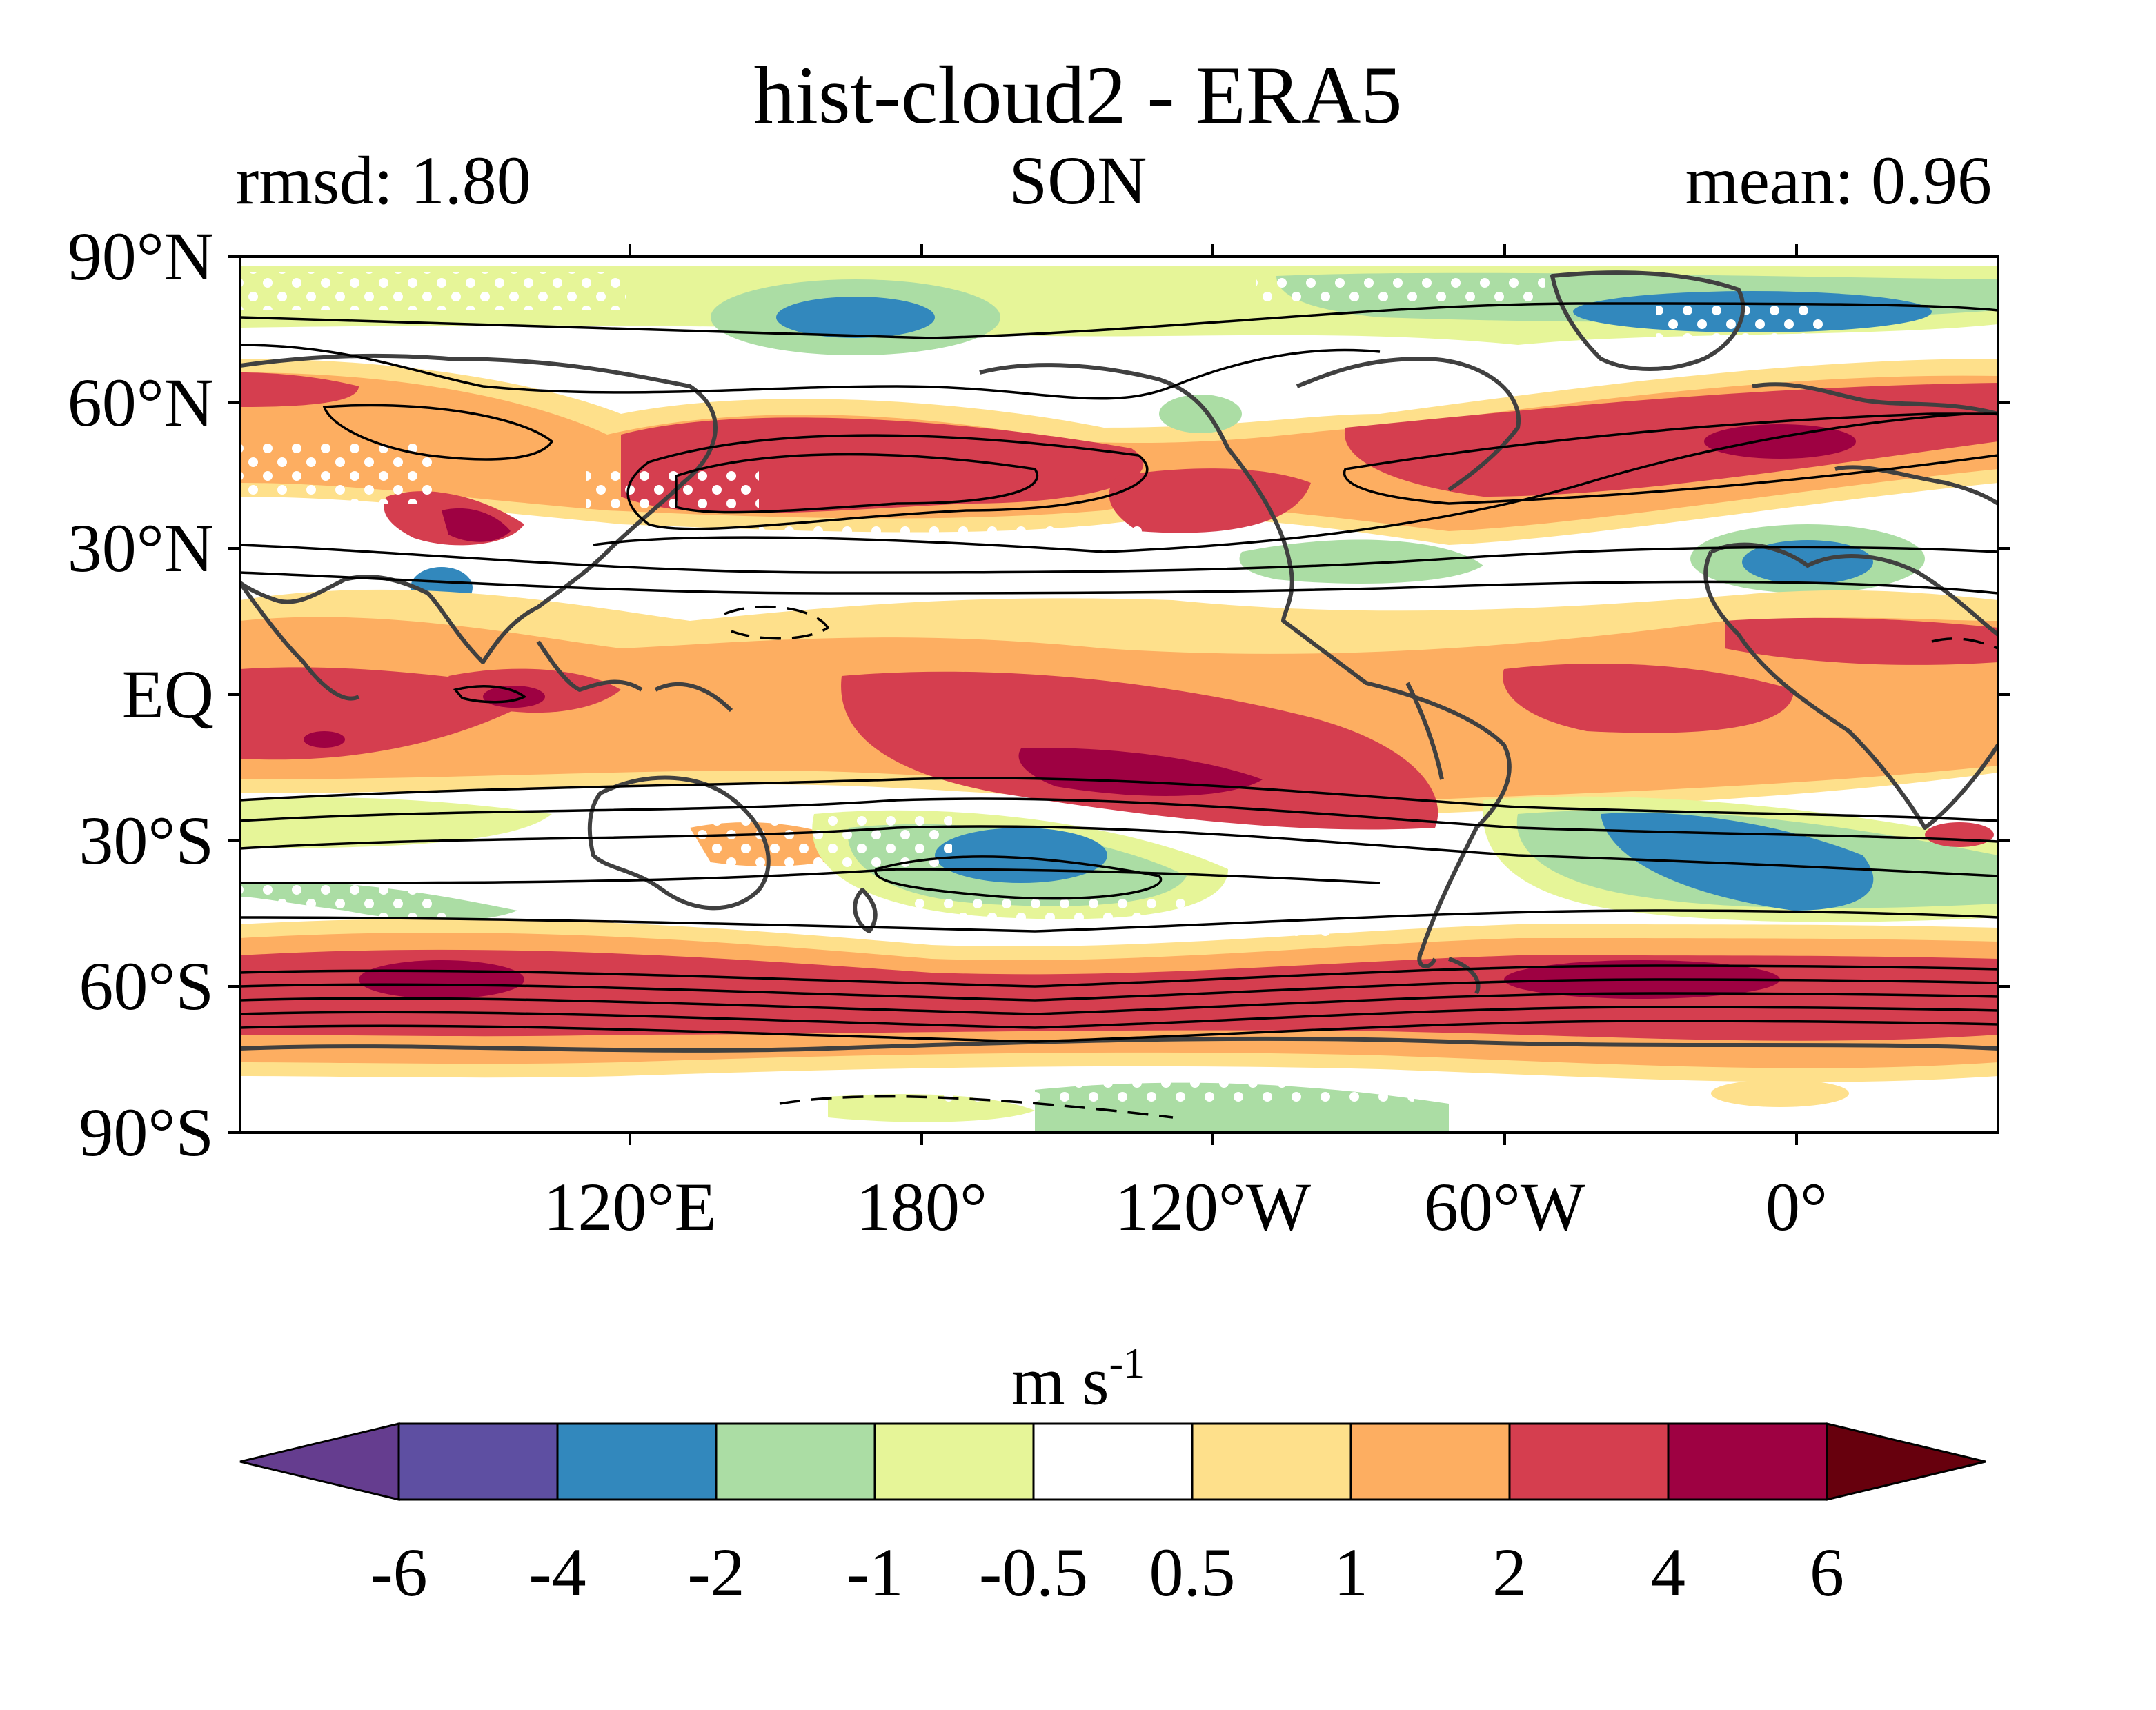 The width and height of the screenshot is (2156, 1710). I want to click on plot-title: hist-cloud2 - ERA5, so click(1078, 95).